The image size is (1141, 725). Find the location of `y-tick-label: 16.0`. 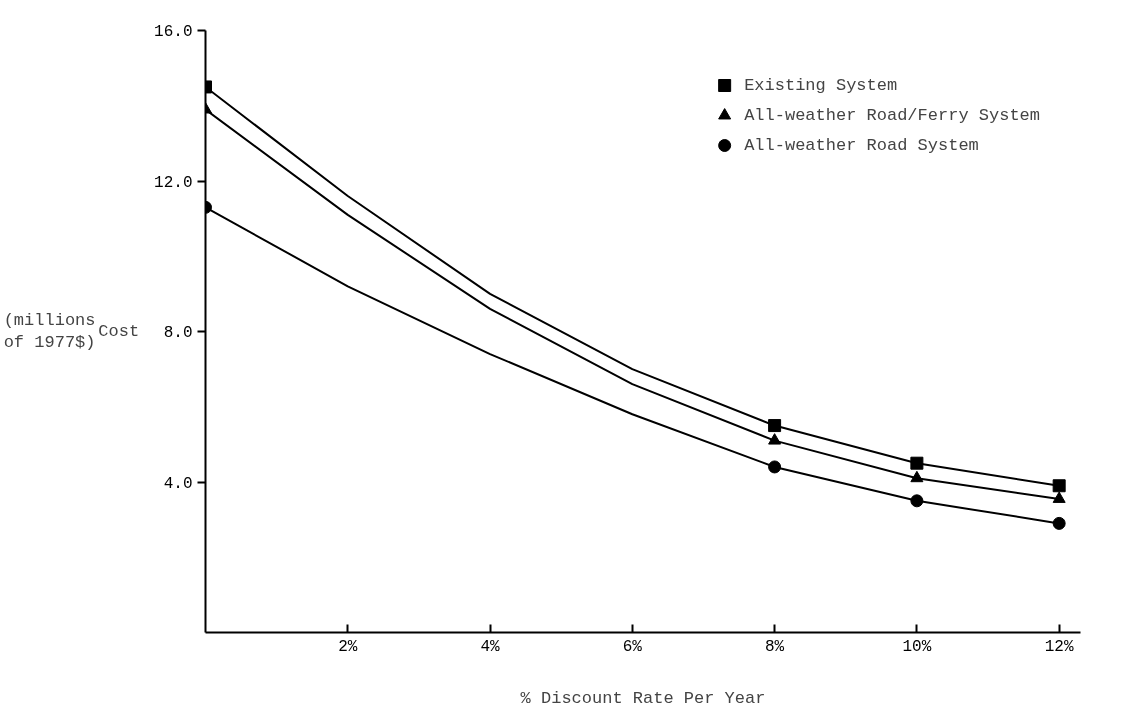

y-tick-label: 16.0 is located at coordinates (173, 32).